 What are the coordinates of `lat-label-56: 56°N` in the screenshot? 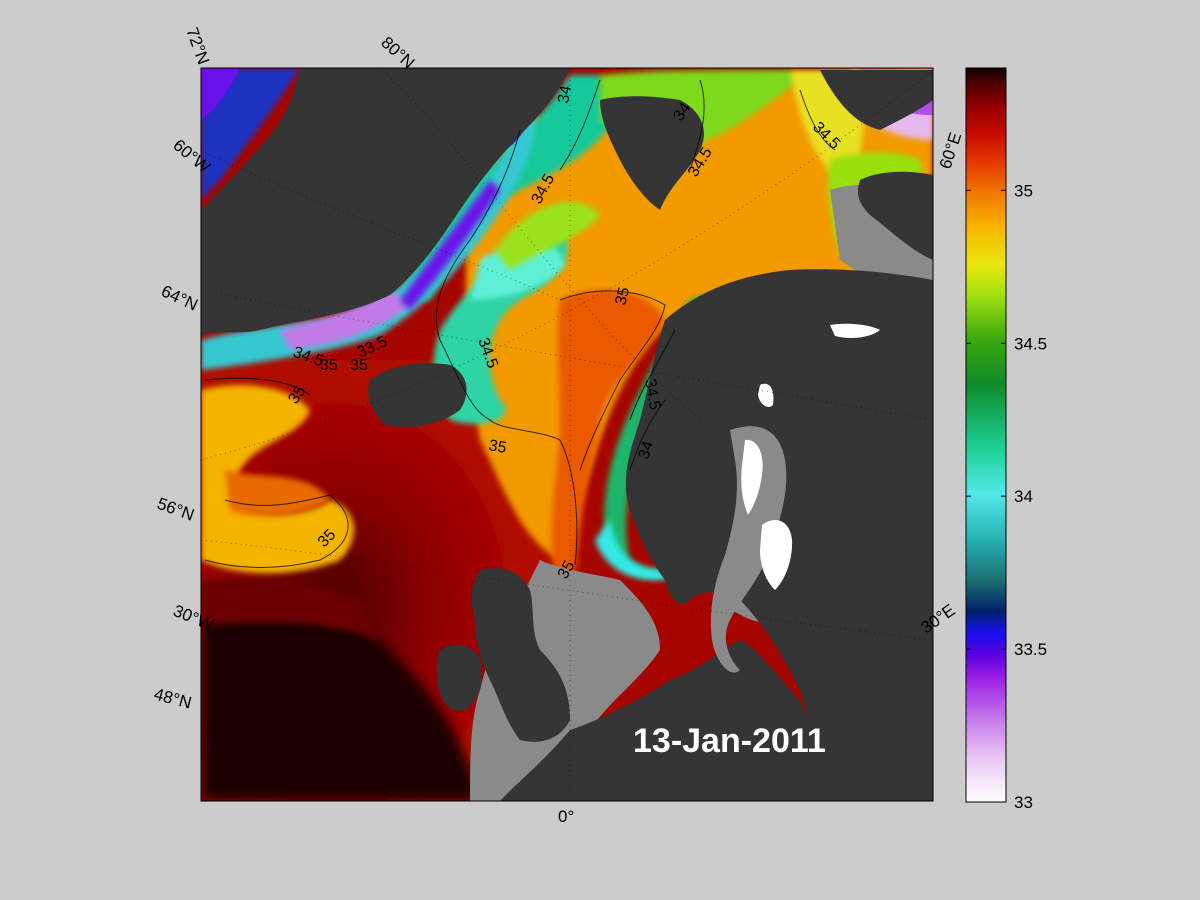 It's located at (176, 509).